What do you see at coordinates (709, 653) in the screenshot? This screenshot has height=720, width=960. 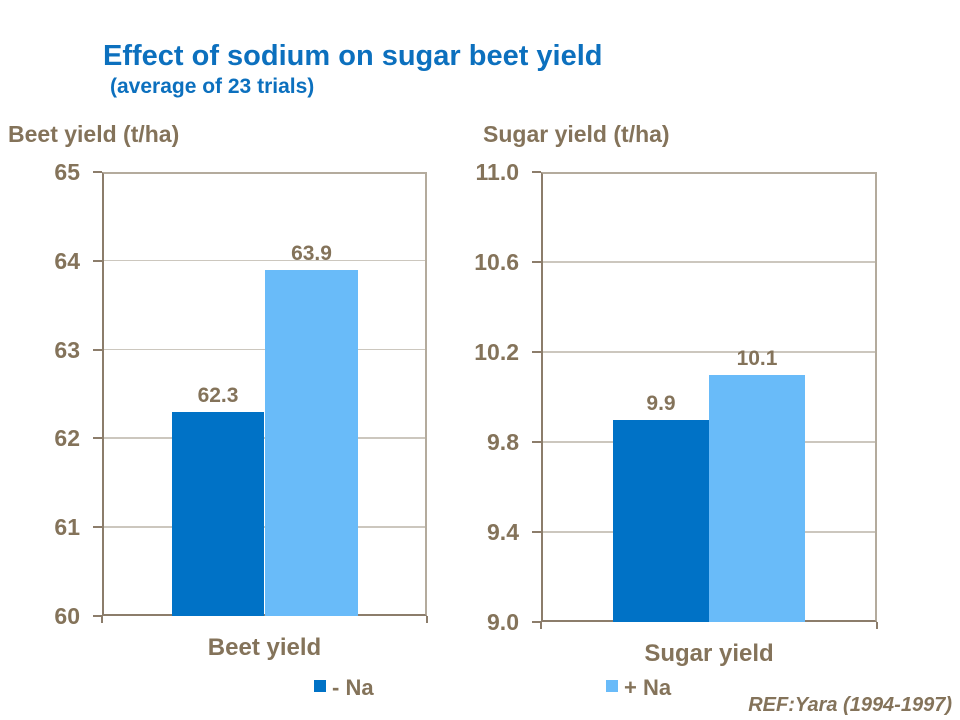 I see `sugar-yield-category-label: Sugar yield` at bounding box center [709, 653].